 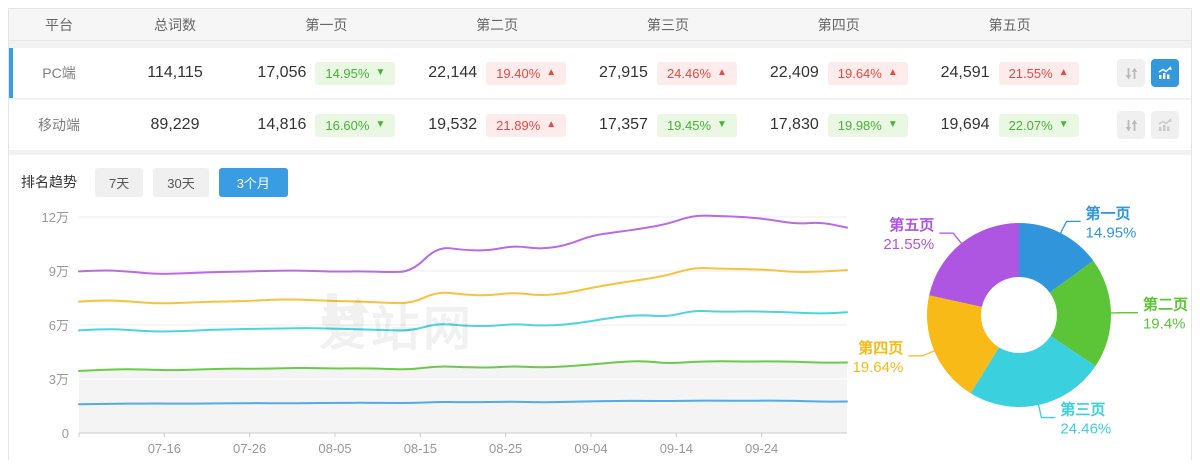 What do you see at coordinates (355, 125) in the screenshot?
I see `change-badge: 16.60% ▼` at bounding box center [355, 125].